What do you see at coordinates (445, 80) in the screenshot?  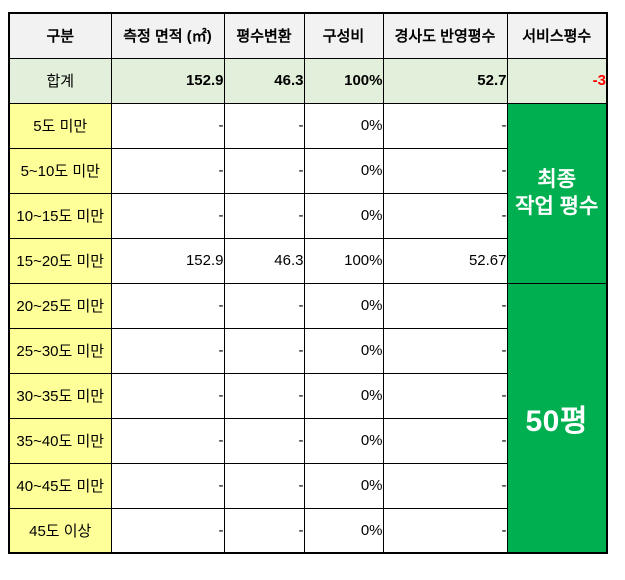 I see `total-slope-pyeong-cell: 52.7` at bounding box center [445, 80].